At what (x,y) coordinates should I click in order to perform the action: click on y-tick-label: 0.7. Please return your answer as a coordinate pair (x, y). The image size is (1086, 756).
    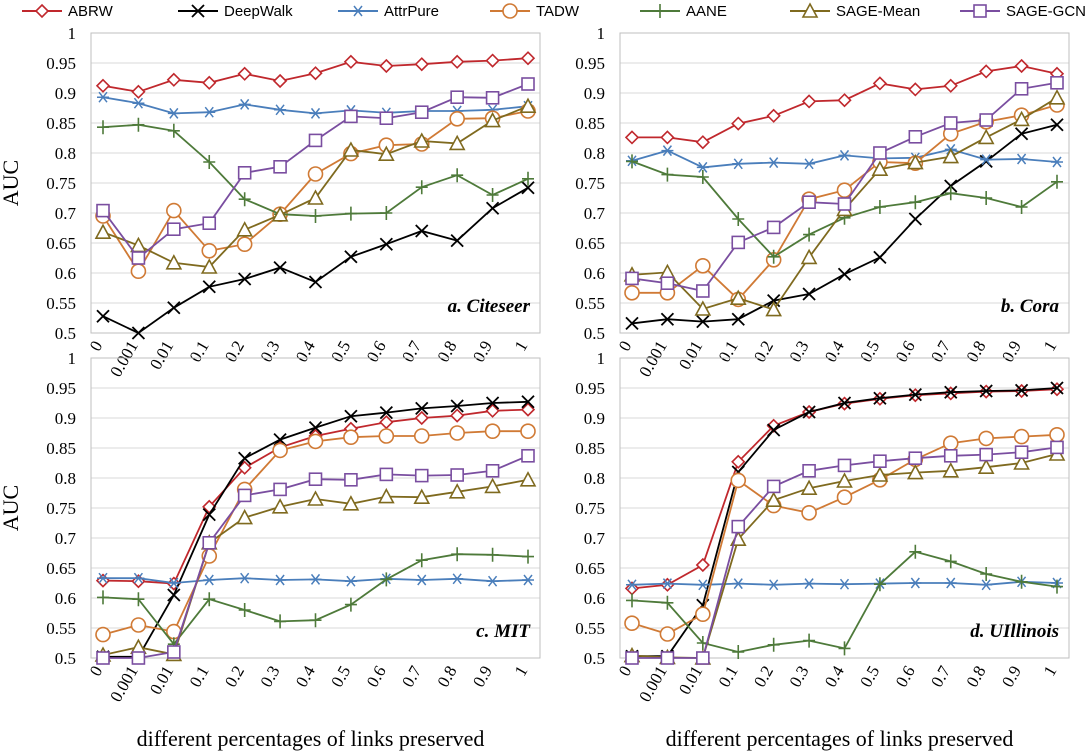
    Looking at the image, I should click on (66, 213).